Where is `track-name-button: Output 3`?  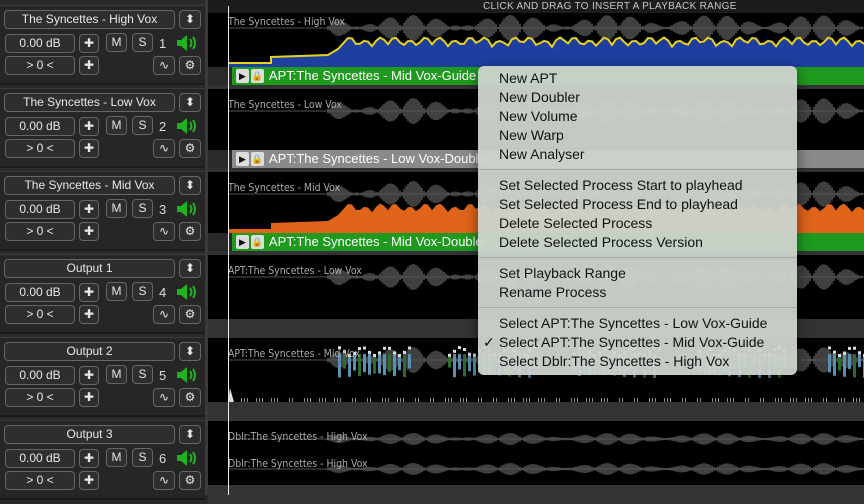
track-name-button: Output 3 is located at coordinates (89, 434).